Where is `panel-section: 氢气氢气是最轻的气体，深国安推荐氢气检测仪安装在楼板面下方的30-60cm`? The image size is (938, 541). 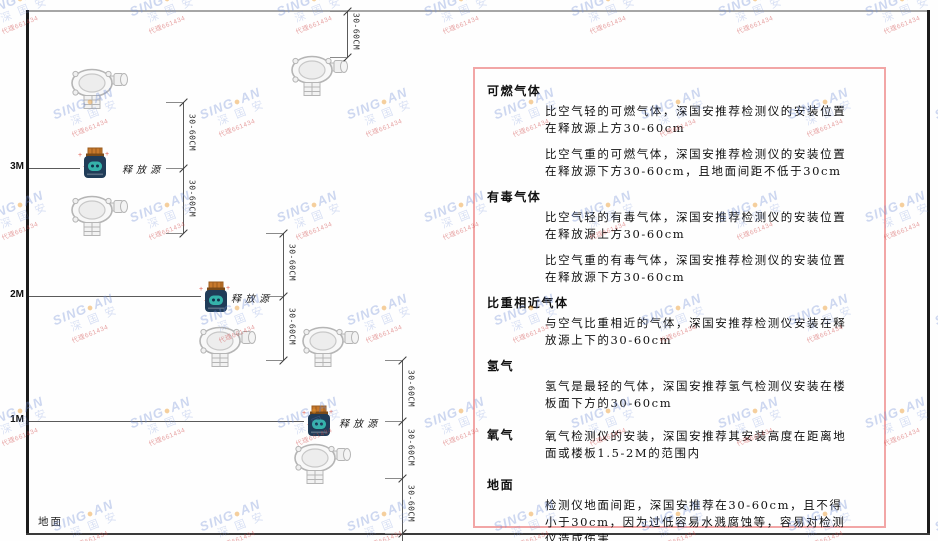 panel-section: 氢气氢气是最轻的气体，深国安推荐氢气检测仪安装在楼板面下方的30-60cm is located at coordinates (679, 385).